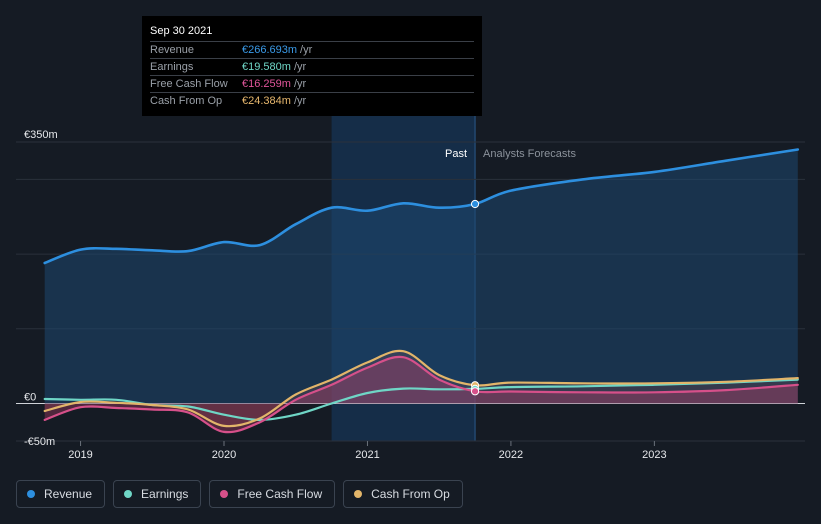  I want to click on tooltip-row-earnings: Earnings €19.580m/yr, so click(312, 67).